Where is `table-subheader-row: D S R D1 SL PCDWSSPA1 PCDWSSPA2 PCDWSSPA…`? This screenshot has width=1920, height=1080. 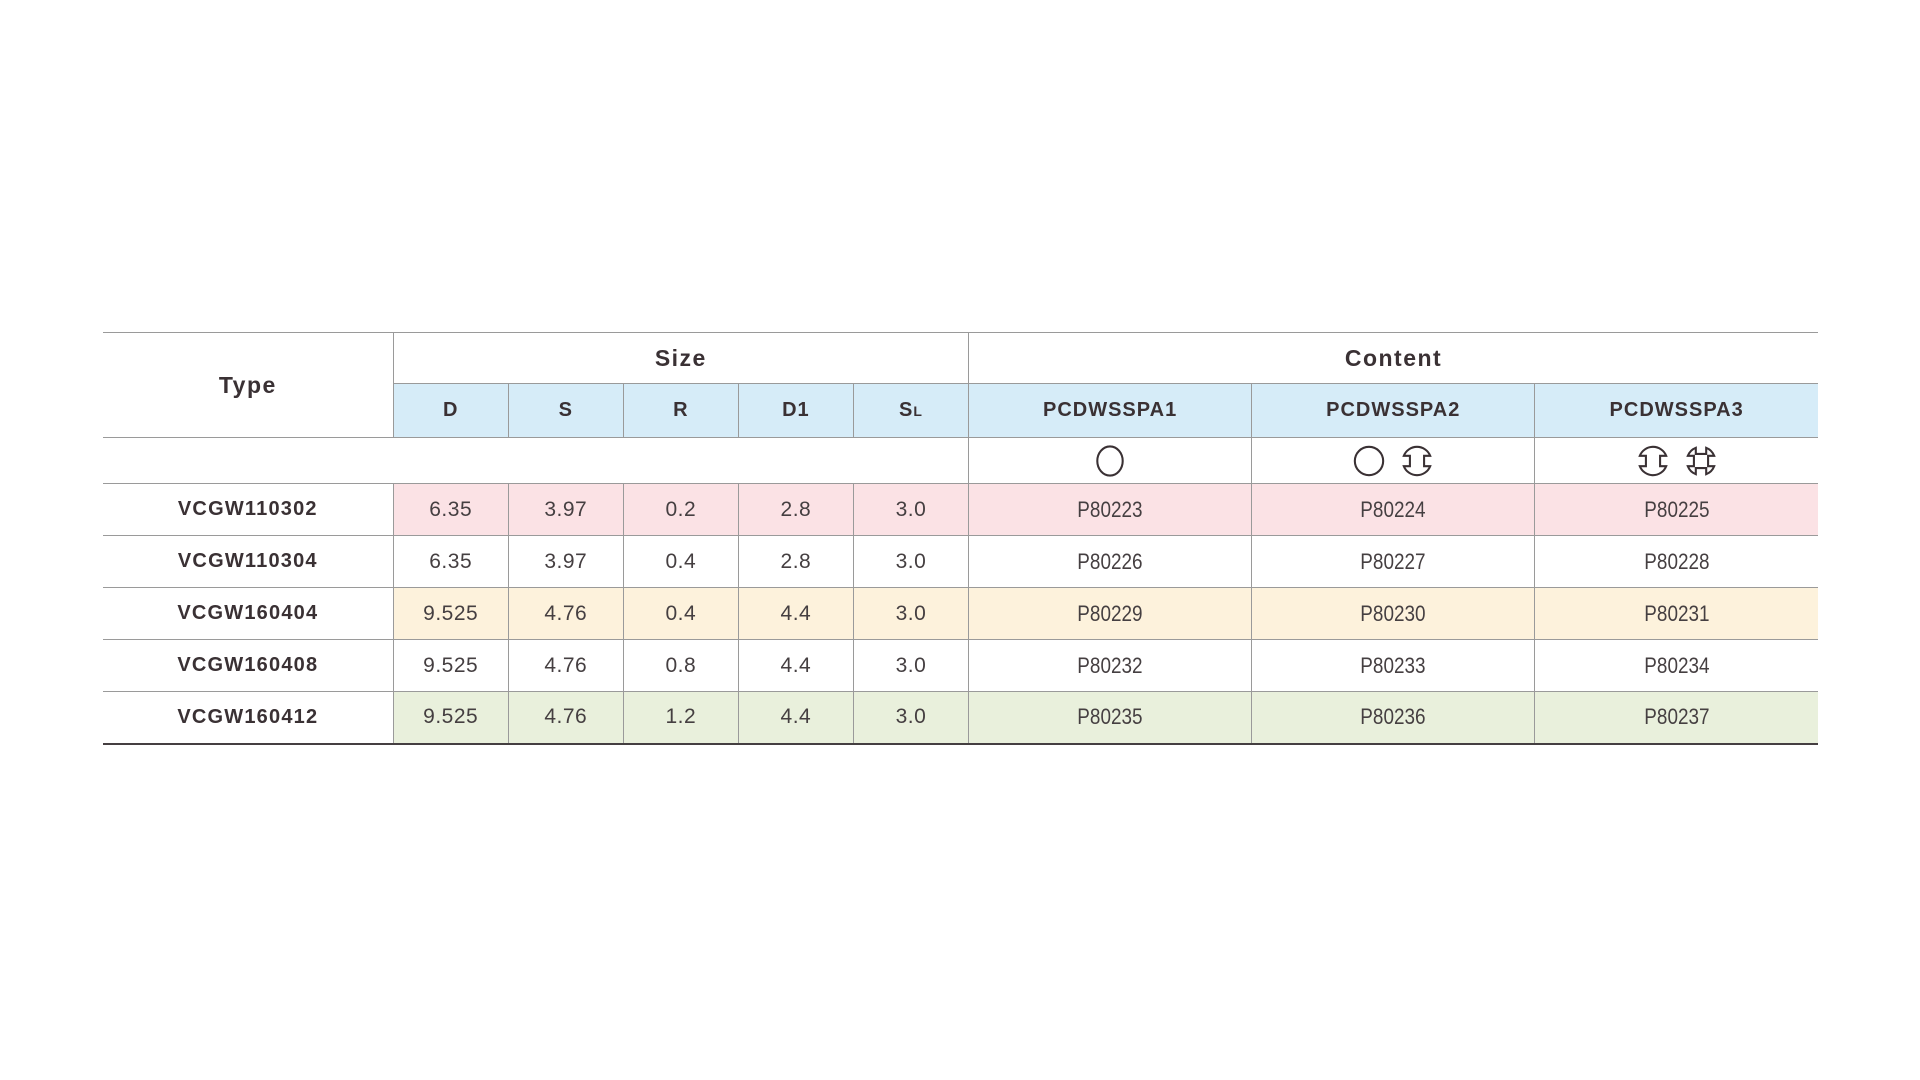 table-subheader-row: D S R D1 SL PCDWSSPA1 PCDWSSPA2 PCDWSSPA… is located at coordinates (960, 410).